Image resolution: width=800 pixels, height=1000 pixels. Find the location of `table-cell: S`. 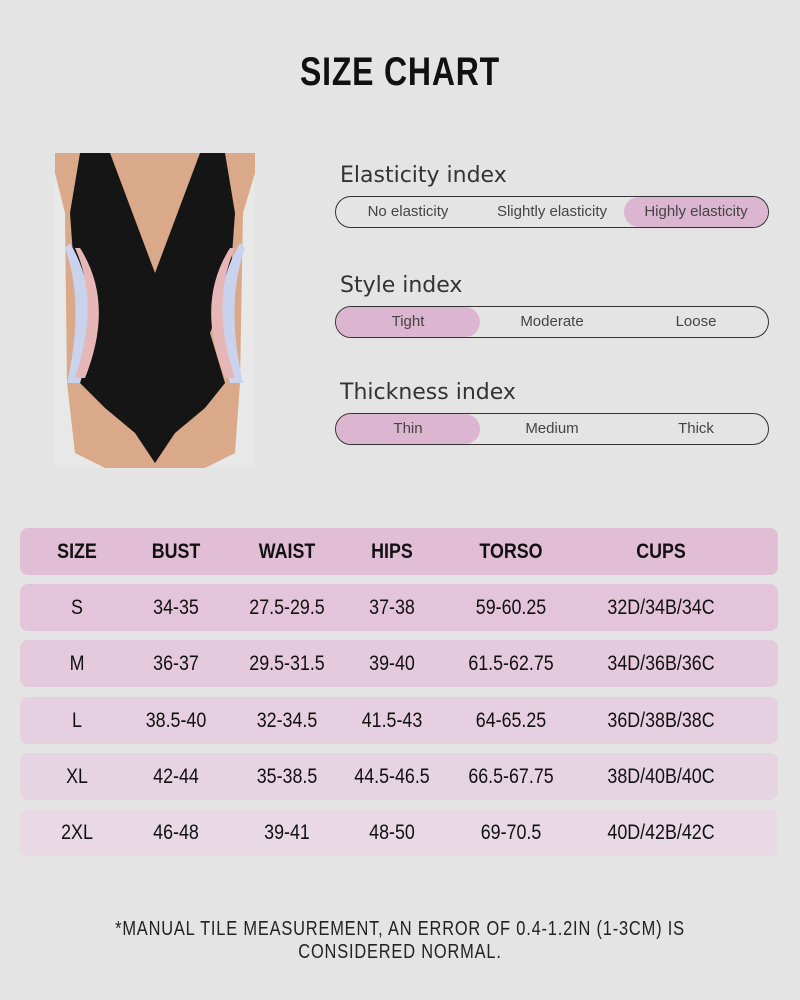

table-cell: S is located at coordinates (77, 607).